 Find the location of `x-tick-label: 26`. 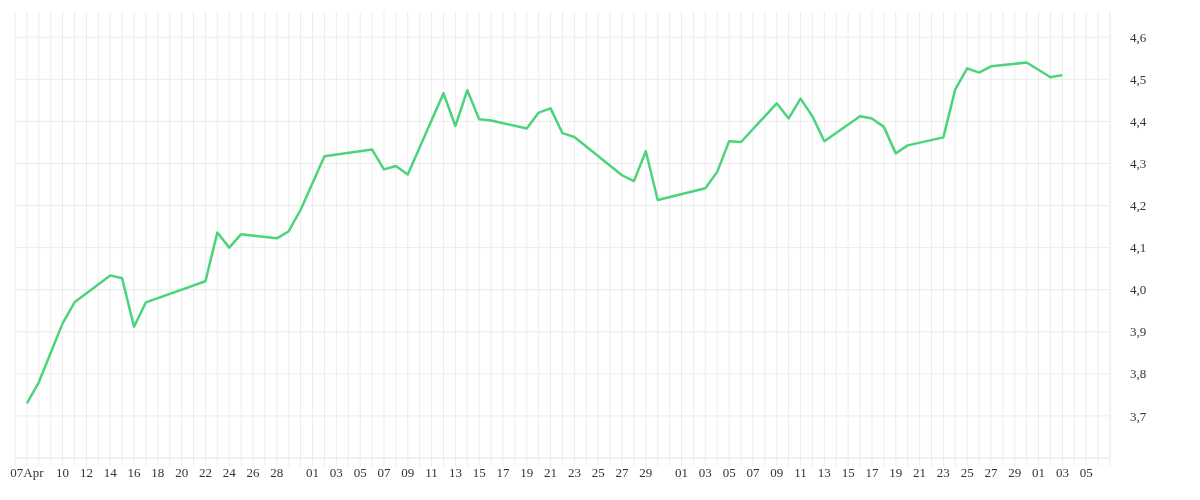

x-tick-label: 26 is located at coordinates (253, 473).